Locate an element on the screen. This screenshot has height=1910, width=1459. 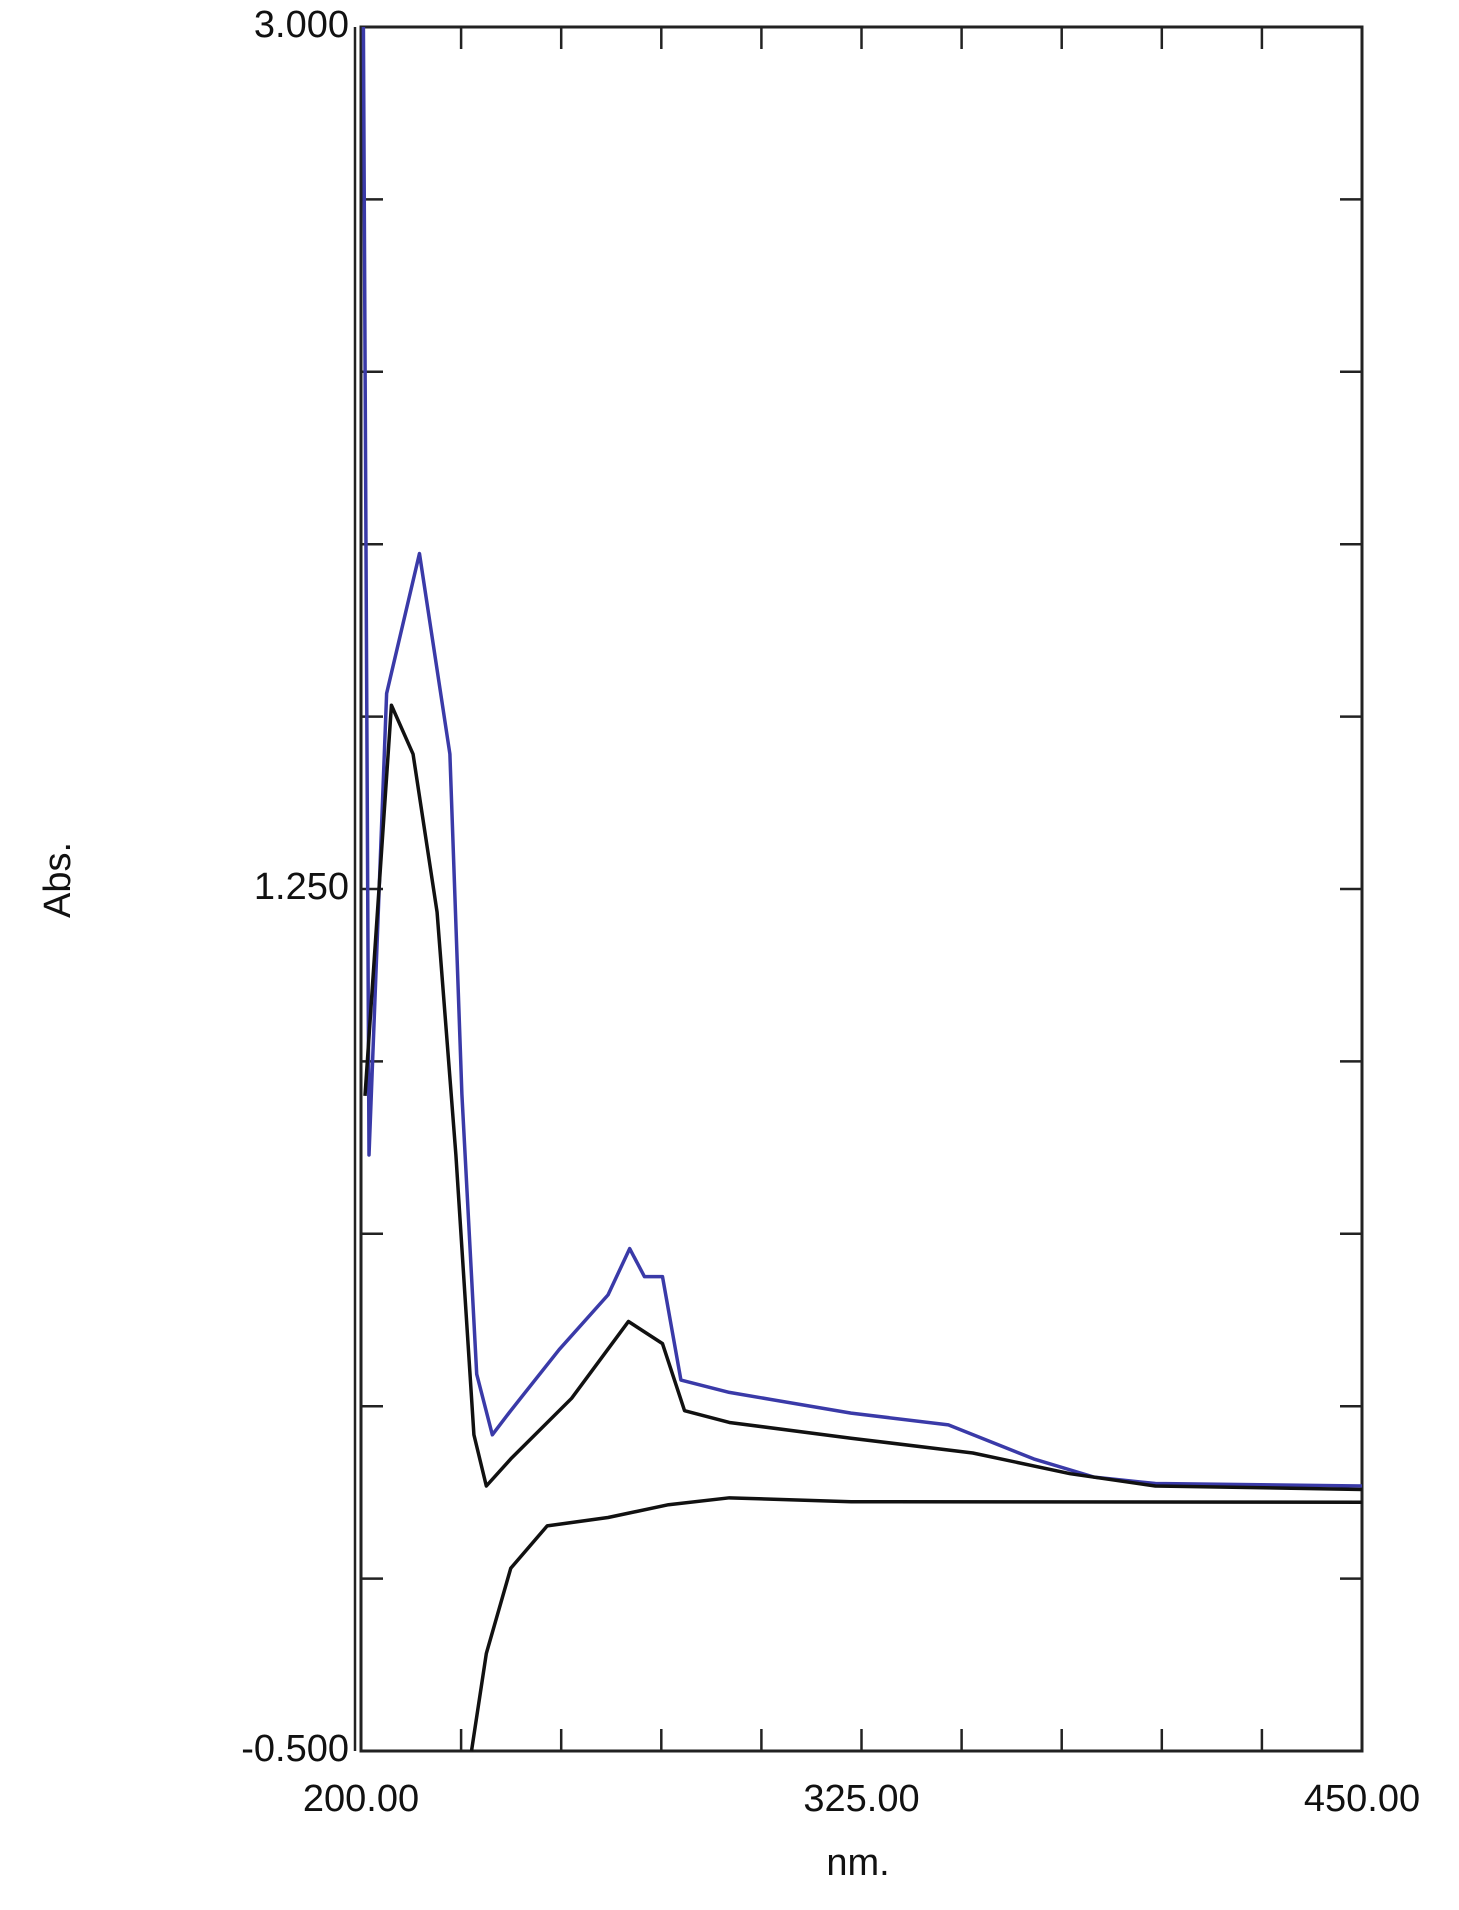
x-axis-label: nm. is located at coordinates (857, 1863).